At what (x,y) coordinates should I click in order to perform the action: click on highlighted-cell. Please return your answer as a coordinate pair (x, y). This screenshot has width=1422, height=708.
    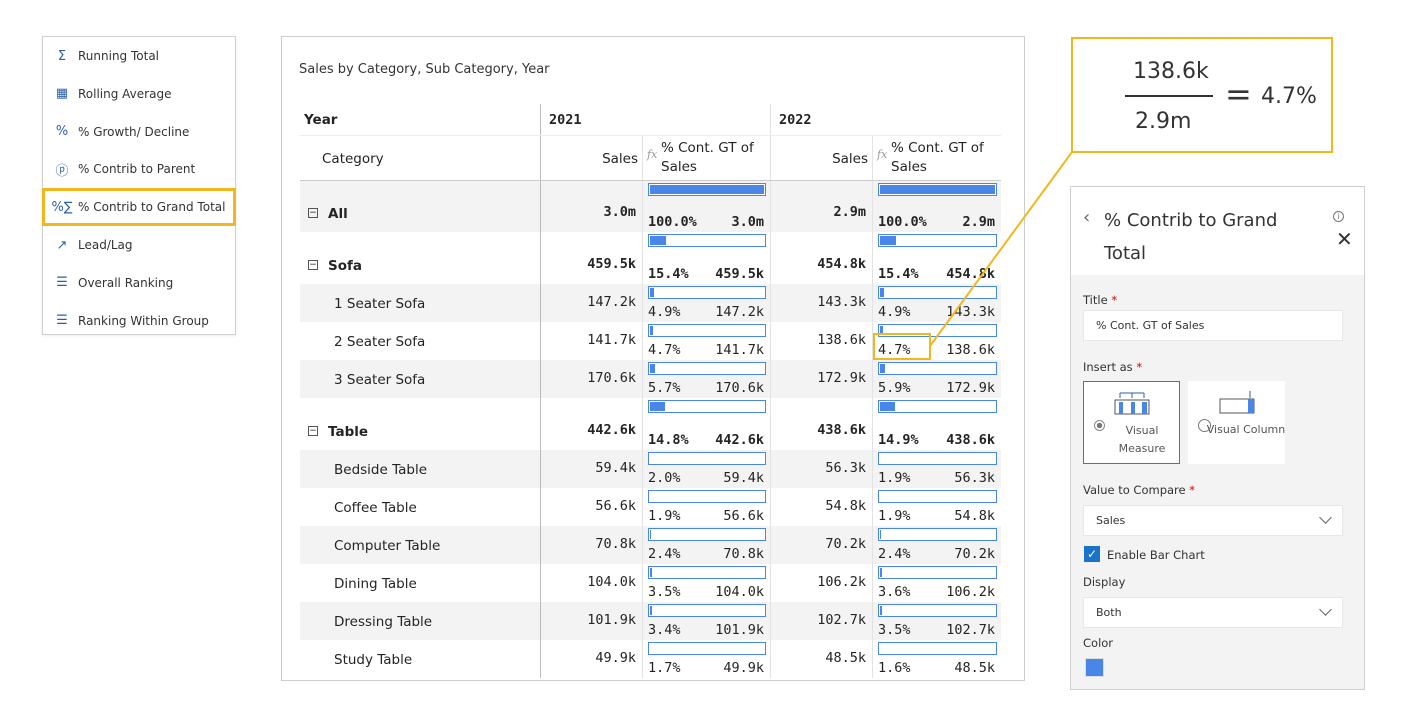
    Looking at the image, I should click on (902, 346).